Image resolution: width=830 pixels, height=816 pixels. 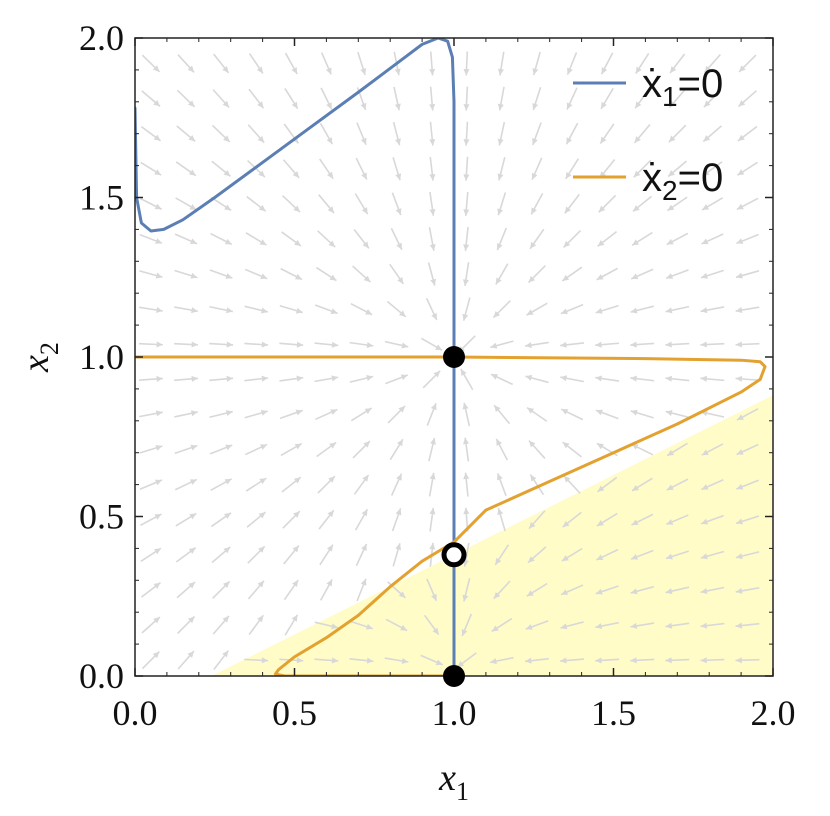 What do you see at coordinates (39, 357) in the screenshot?
I see `y-axis-label: x2` at bounding box center [39, 357].